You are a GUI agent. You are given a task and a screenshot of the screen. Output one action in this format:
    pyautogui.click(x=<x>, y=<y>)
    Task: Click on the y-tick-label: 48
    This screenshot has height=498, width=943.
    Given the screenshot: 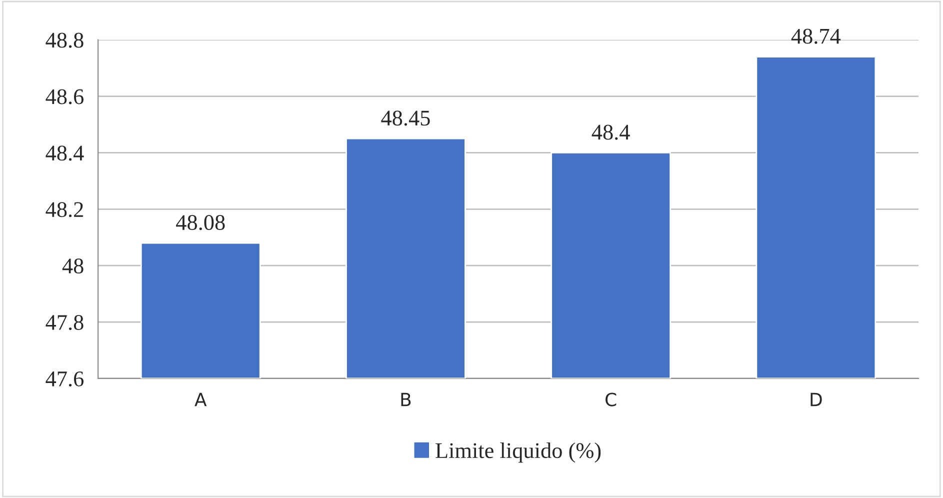 What is the action you would take?
    pyautogui.click(x=73, y=266)
    